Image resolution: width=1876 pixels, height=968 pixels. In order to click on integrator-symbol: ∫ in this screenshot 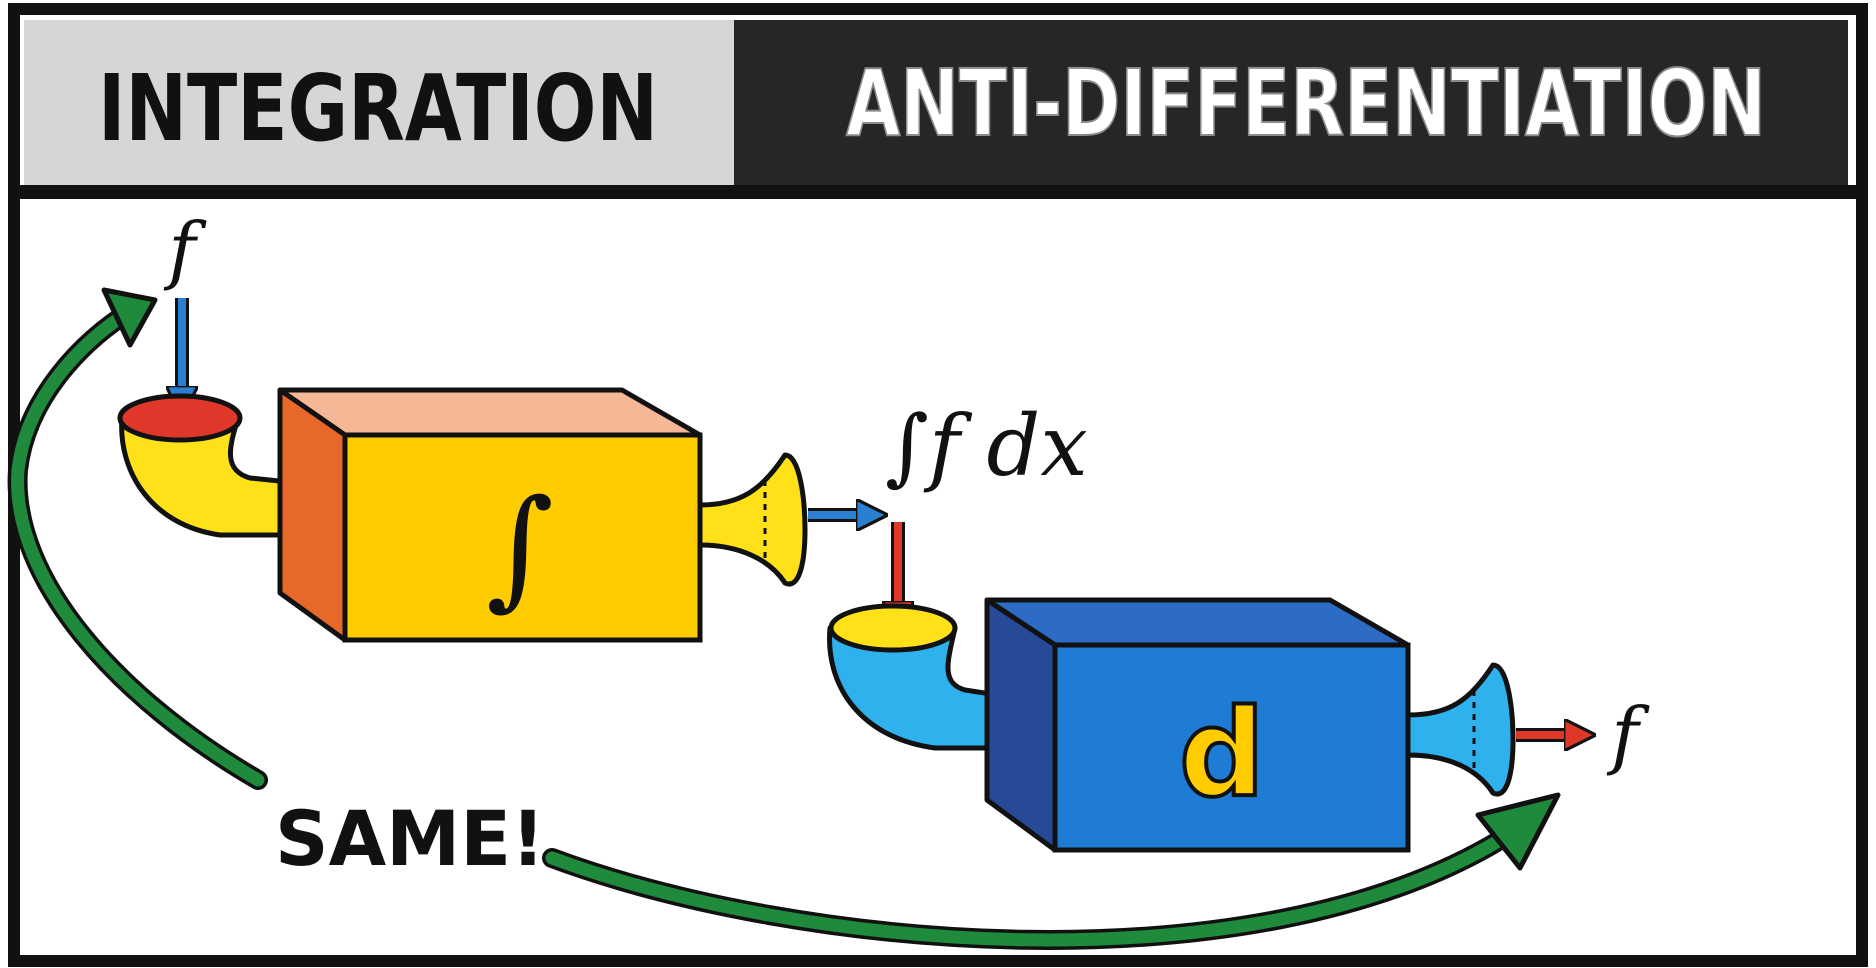, I will do `click(520, 547)`.